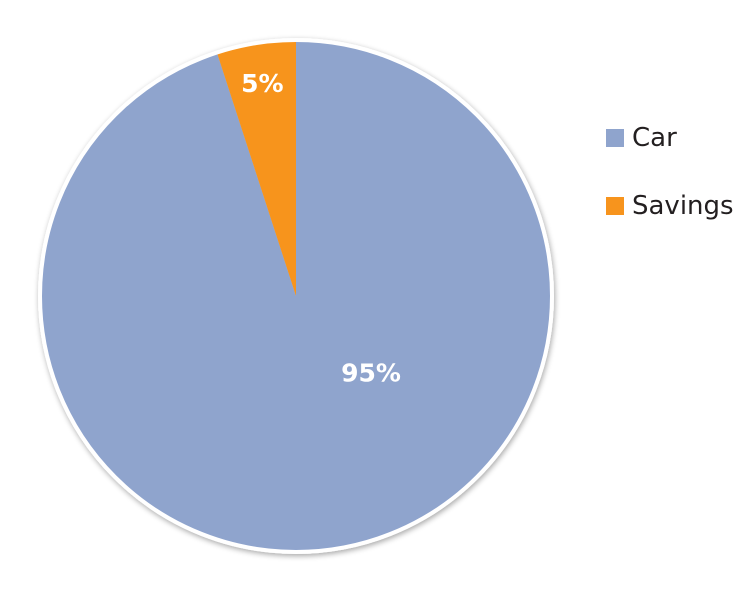 The height and width of the screenshot is (596, 740). Describe the element at coordinates (371, 373) in the screenshot. I see `slice-label-car: 95%` at that location.